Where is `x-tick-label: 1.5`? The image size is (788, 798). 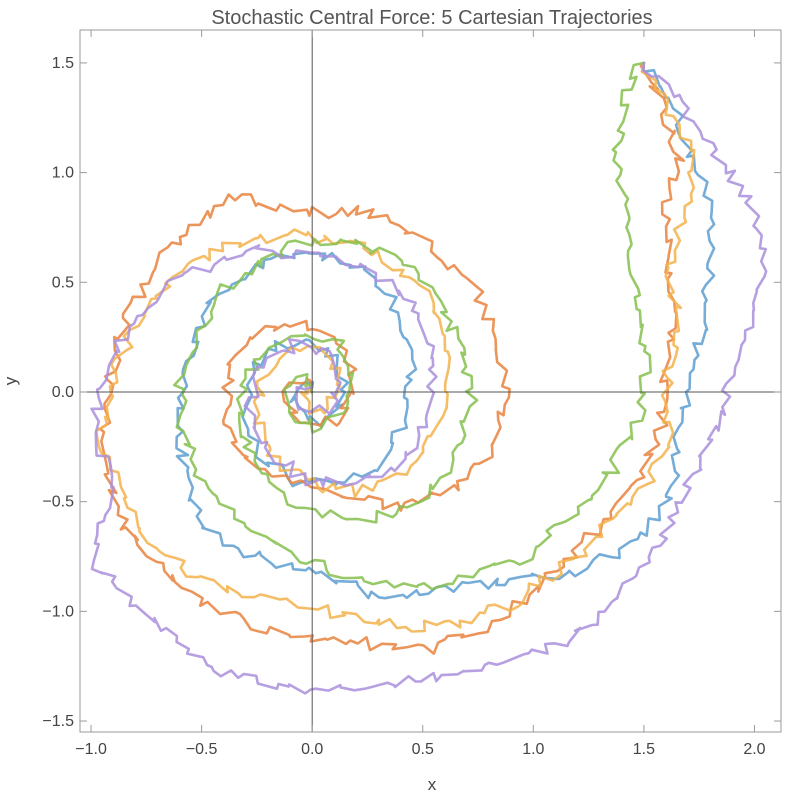 x-tick-label: 1.5 is located at coordinates (644, 749).